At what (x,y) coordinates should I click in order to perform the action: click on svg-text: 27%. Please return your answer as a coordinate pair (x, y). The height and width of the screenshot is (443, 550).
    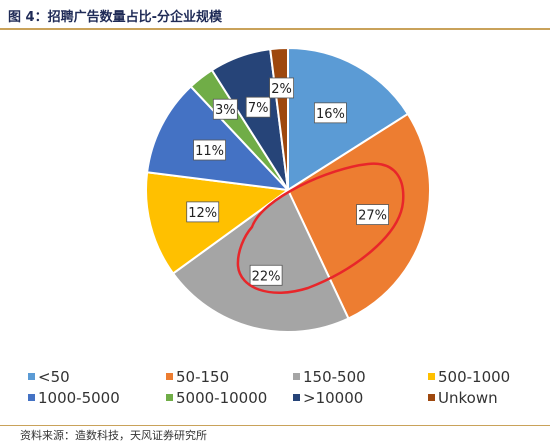
    Looking at the image, I should click on (372, 216).